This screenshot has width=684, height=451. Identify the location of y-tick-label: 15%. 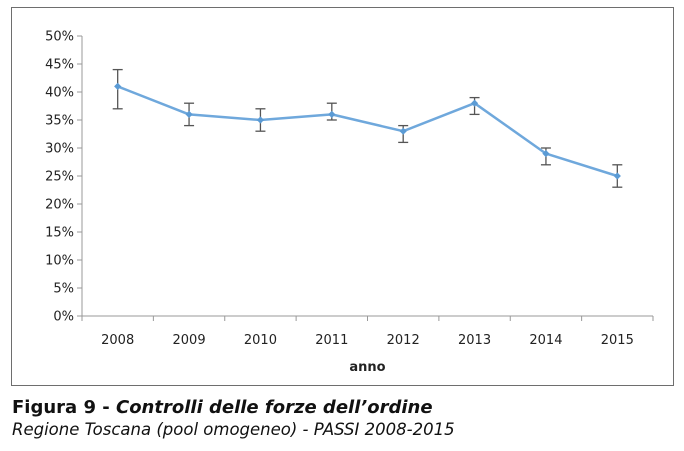
(59, 233).